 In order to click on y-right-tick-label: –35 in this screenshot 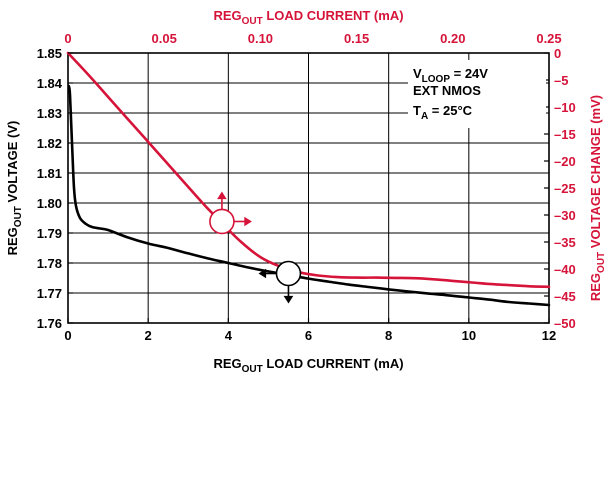, I will do `click(565, 242)`.